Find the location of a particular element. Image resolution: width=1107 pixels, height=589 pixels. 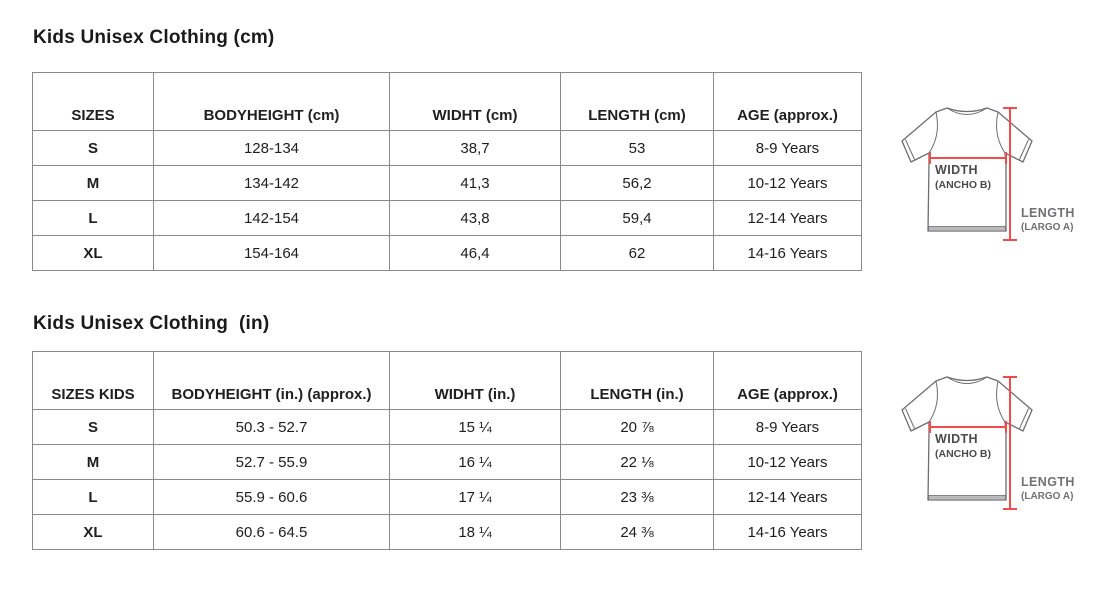

header-length: LENGTH (in.) is located at coordinates (637, 380).